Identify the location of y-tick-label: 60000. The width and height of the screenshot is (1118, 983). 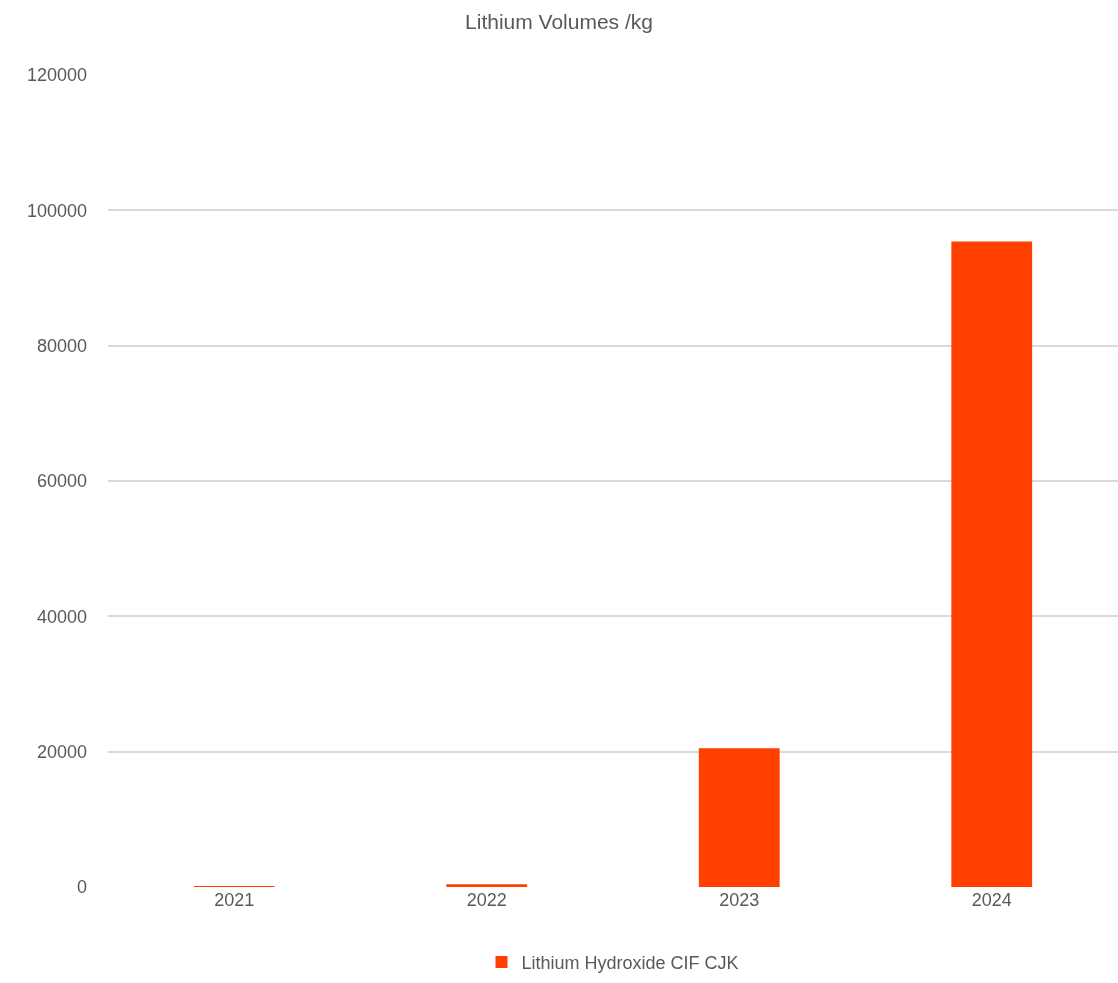
(61, 481).